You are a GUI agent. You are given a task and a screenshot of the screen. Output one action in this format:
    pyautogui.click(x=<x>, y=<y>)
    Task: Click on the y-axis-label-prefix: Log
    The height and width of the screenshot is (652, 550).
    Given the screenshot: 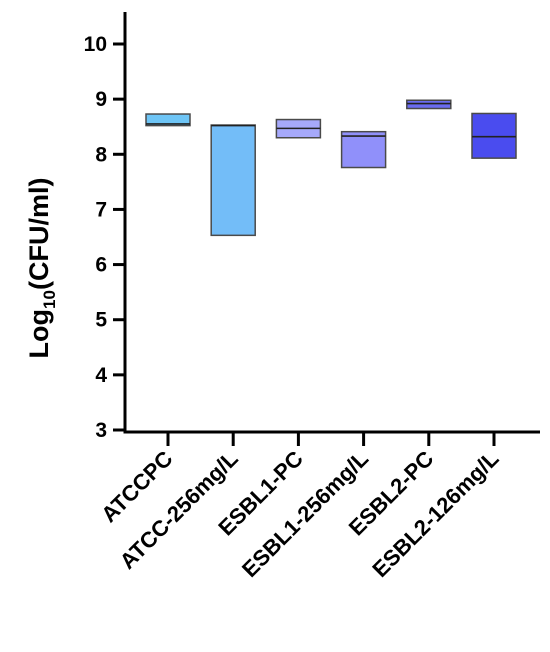 What is the action you would take?
    pyautogui.click(x=39, y=333)
    